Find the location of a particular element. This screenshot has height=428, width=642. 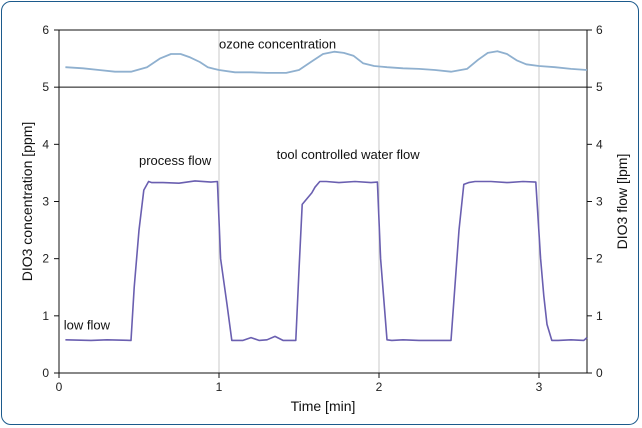

x-axis: 0 1 2 3 is located at coordinates (299, 383).